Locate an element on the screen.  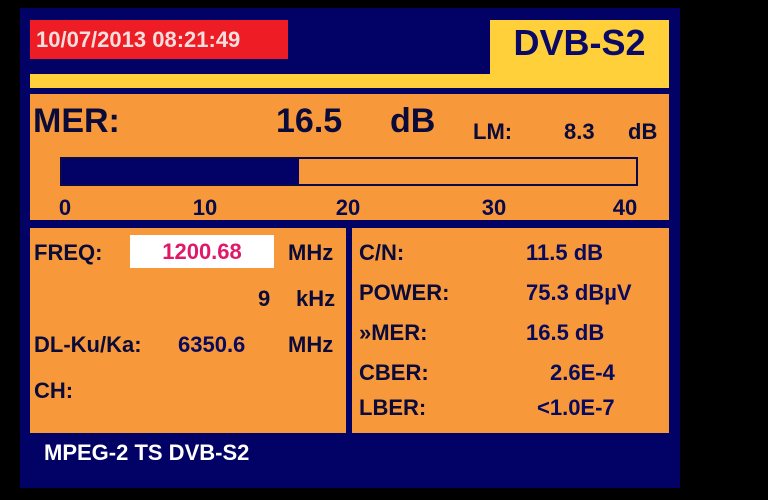
mer2-value: 16.5 dB is located at coordinates (565, 332).